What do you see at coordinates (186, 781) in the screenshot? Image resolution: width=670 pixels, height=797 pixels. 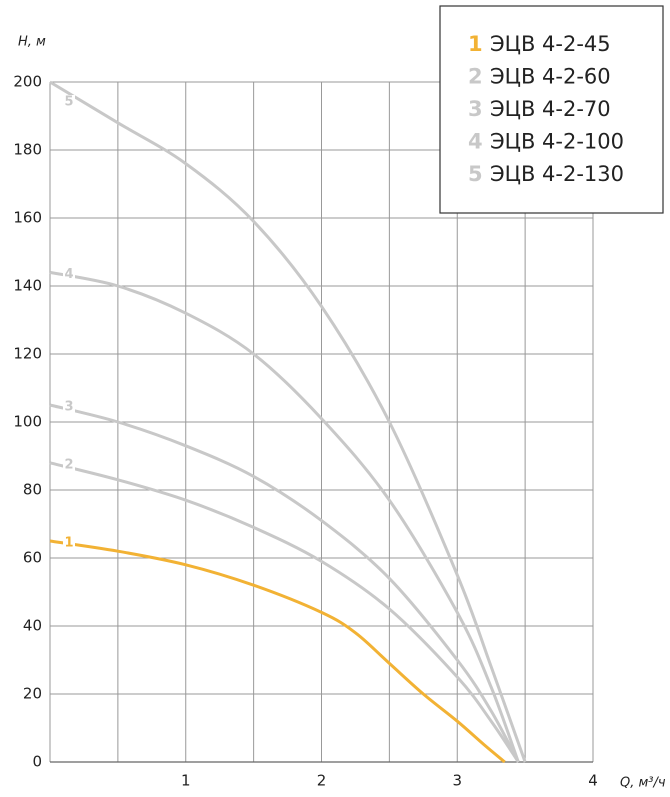 I see `x-tick-label: 1` at bounding box center [186, 781].